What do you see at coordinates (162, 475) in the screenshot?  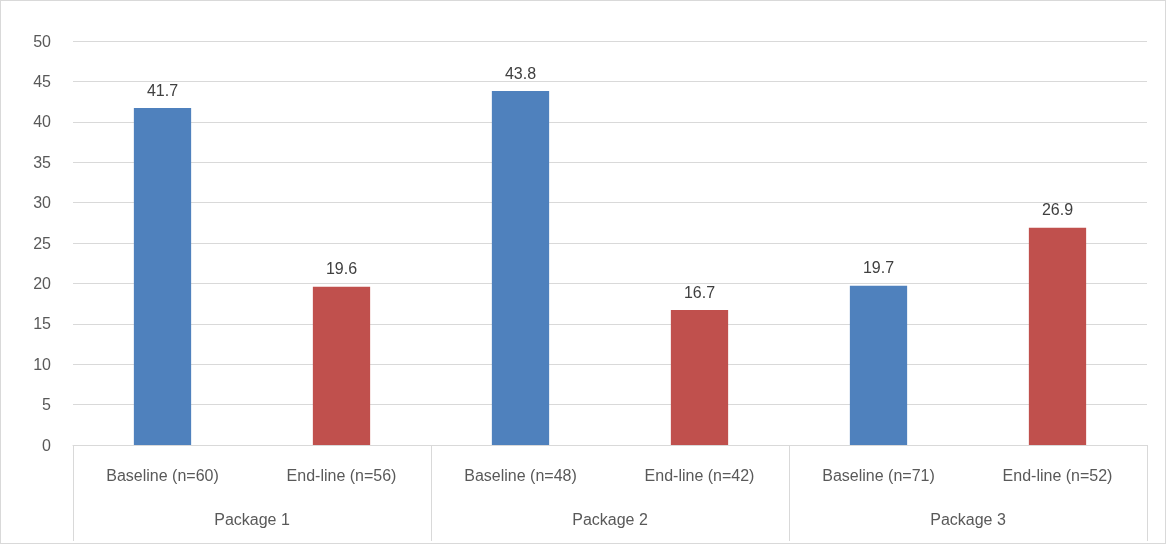 I see `x-tick-label: Baseline (n=60)` at bounding box center [162, 475].